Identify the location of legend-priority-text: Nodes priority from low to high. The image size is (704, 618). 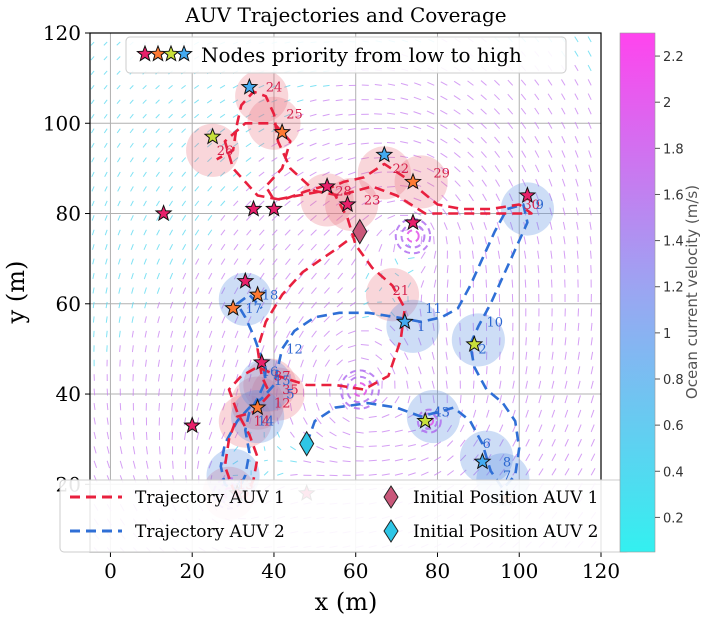
(361, 55).